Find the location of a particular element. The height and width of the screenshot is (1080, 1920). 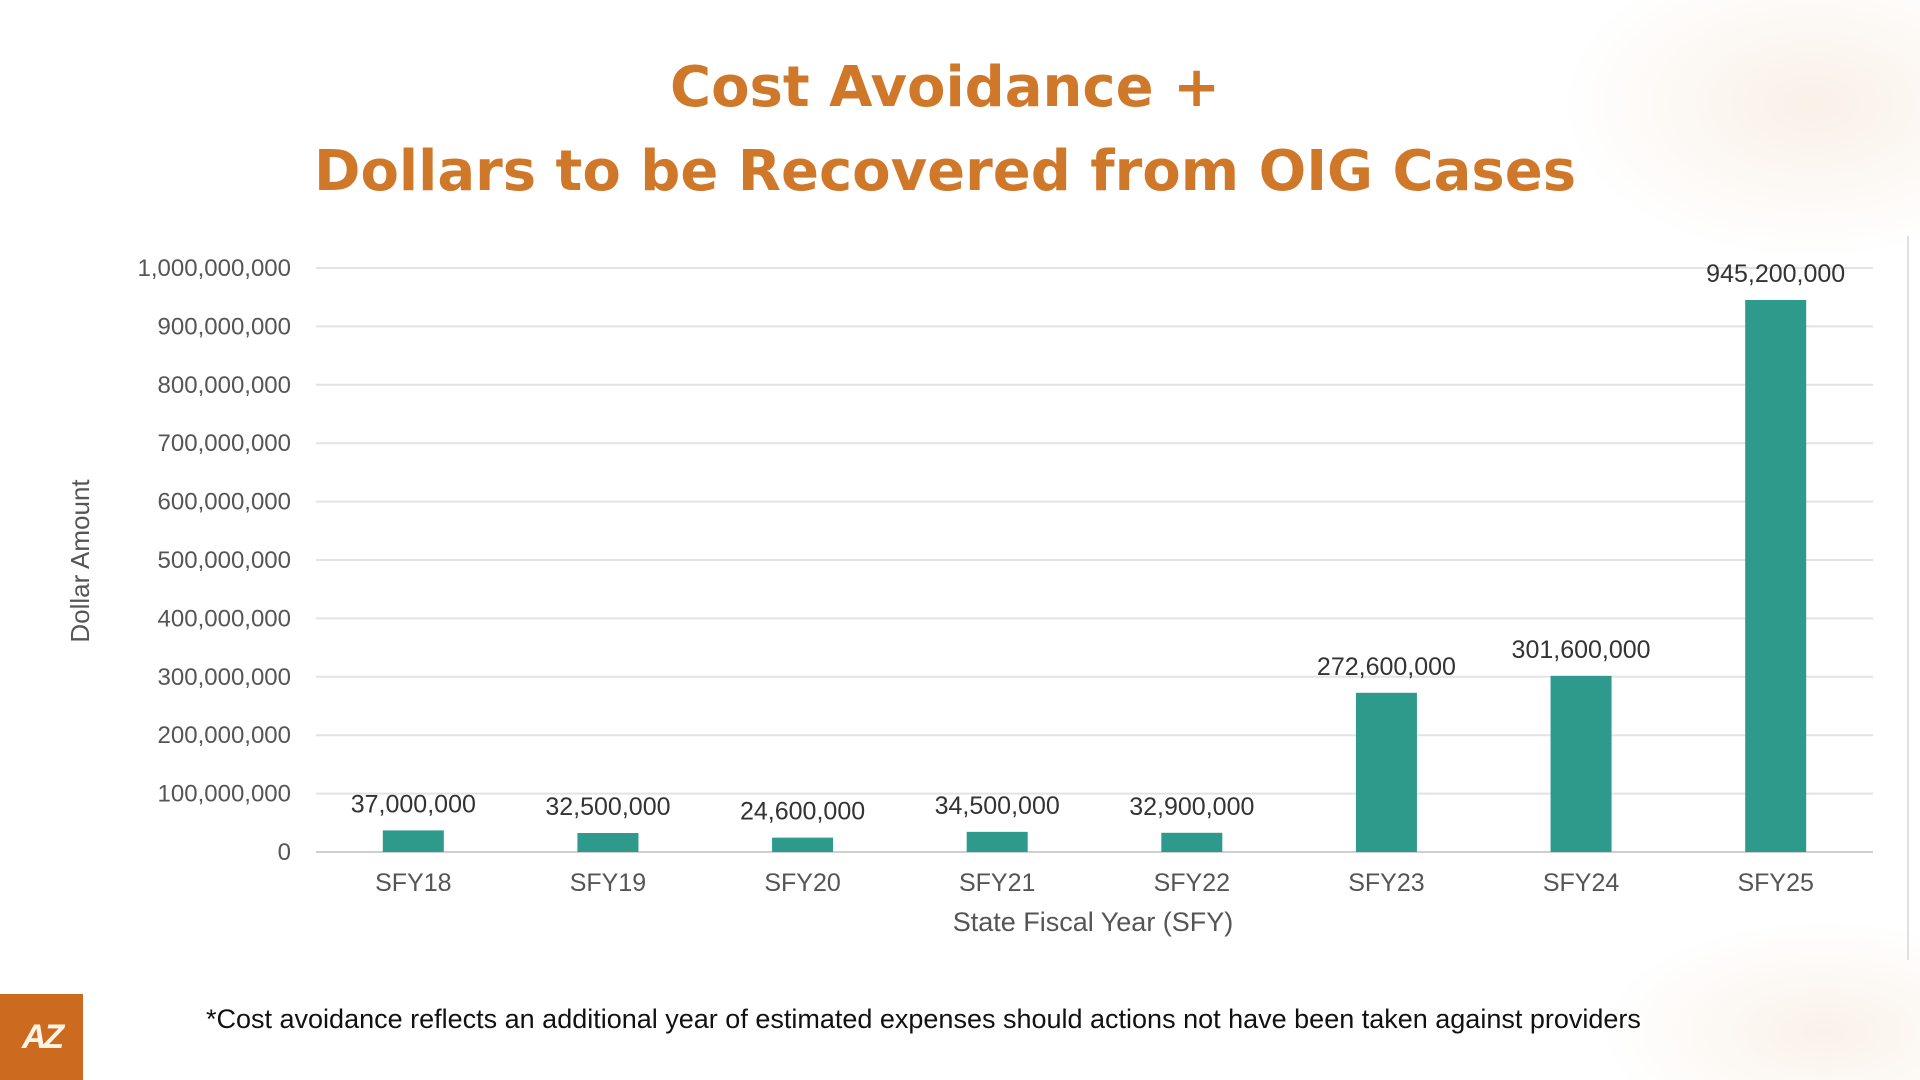

y-tick-label: 0 is located at coordinates (284, 852).